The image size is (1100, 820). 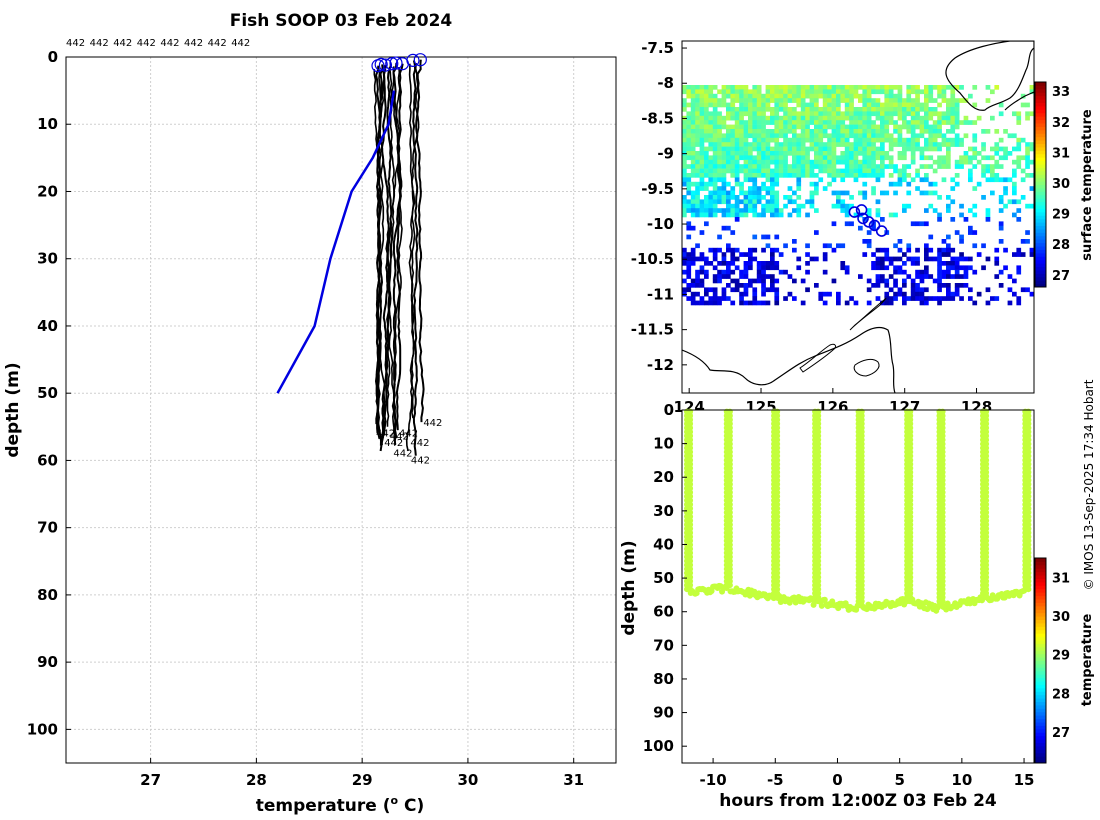 What do you see at coordinates (775, 780) in the screenshot?
I see `x-tick-label: -5` at bounding box center [775, 780].